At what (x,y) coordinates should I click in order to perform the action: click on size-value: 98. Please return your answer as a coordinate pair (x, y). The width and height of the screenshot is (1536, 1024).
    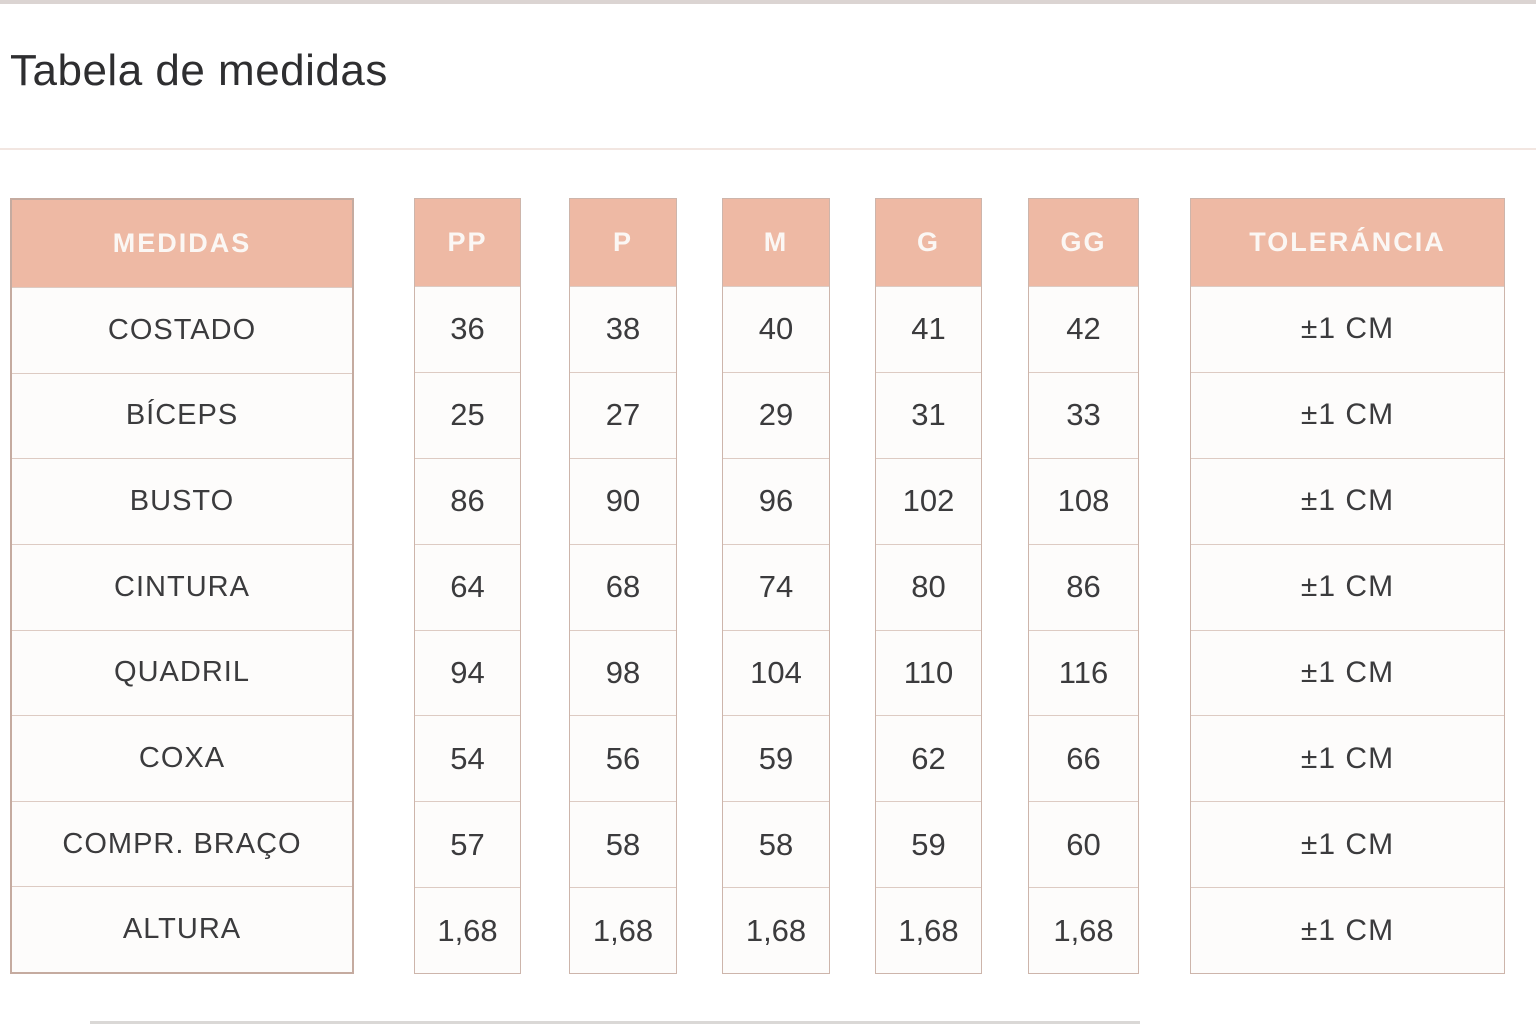
    Looking at the image, I should click on (623, 672).